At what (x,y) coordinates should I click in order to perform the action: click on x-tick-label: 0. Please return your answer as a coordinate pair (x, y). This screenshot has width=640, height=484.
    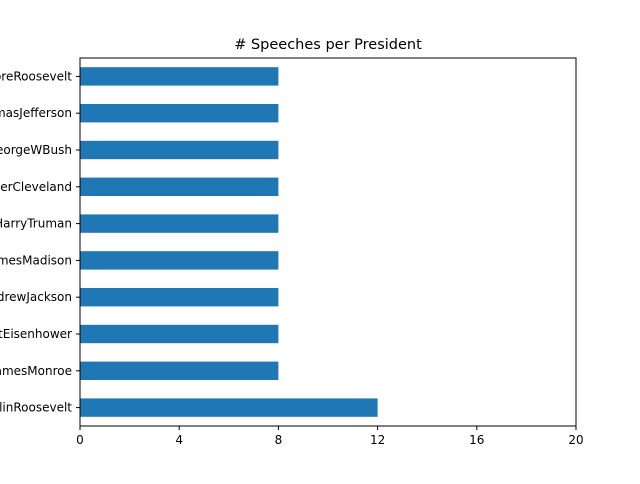
    Looking at the image, I should click on (80, 440).